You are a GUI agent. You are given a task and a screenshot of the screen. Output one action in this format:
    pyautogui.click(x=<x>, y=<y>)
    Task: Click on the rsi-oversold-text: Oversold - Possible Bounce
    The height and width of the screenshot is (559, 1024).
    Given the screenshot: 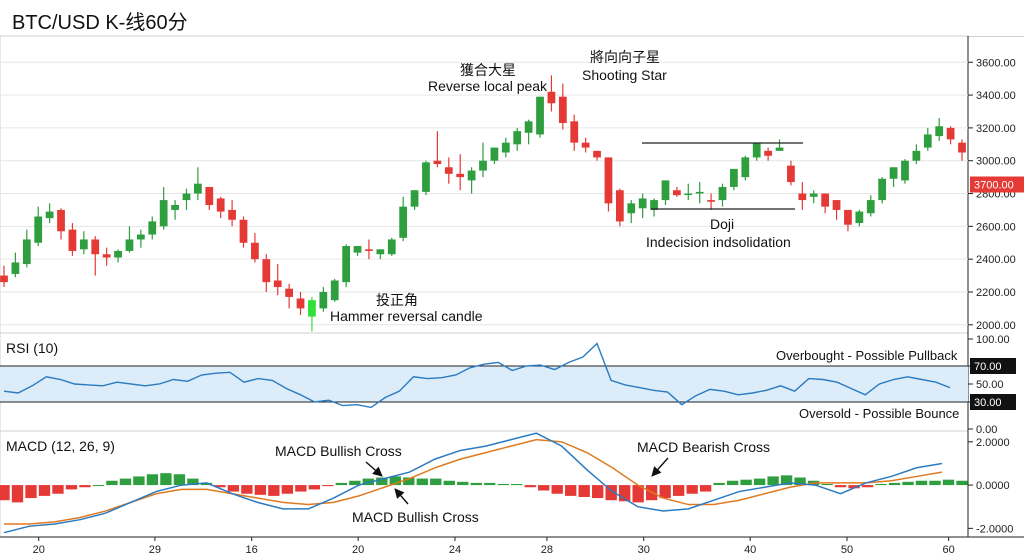 What is the action you would take?
    pyautogui.click(x=879, y=413)
    